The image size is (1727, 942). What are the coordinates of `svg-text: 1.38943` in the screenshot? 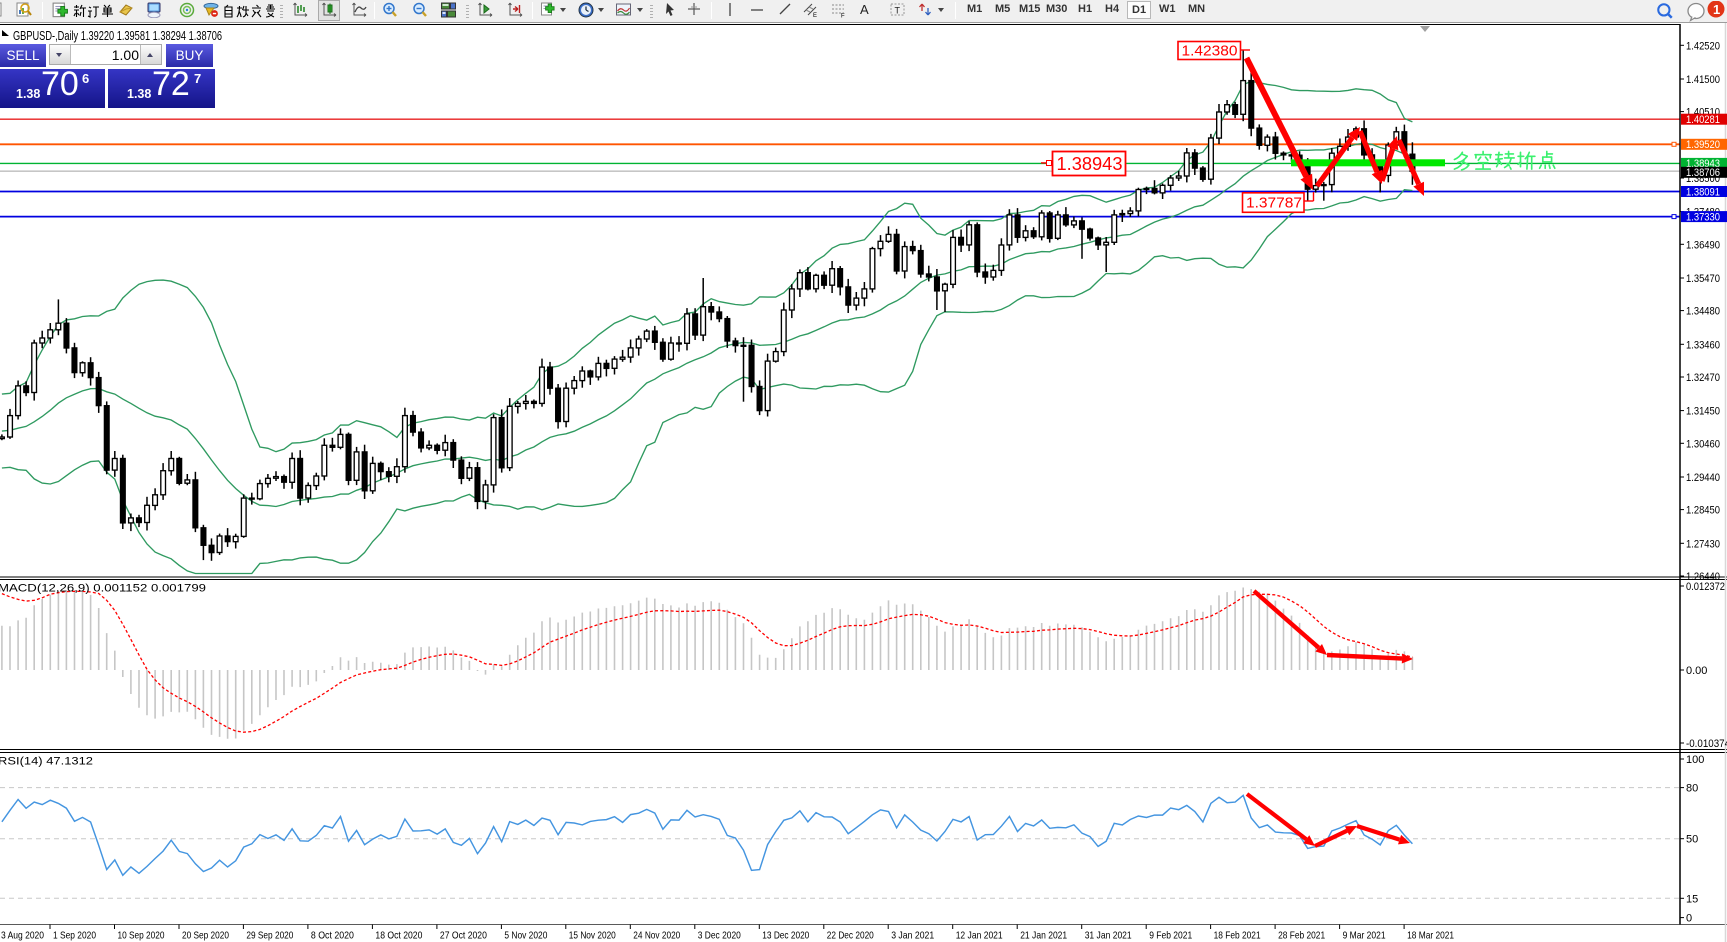 It's located at (1090, 164).